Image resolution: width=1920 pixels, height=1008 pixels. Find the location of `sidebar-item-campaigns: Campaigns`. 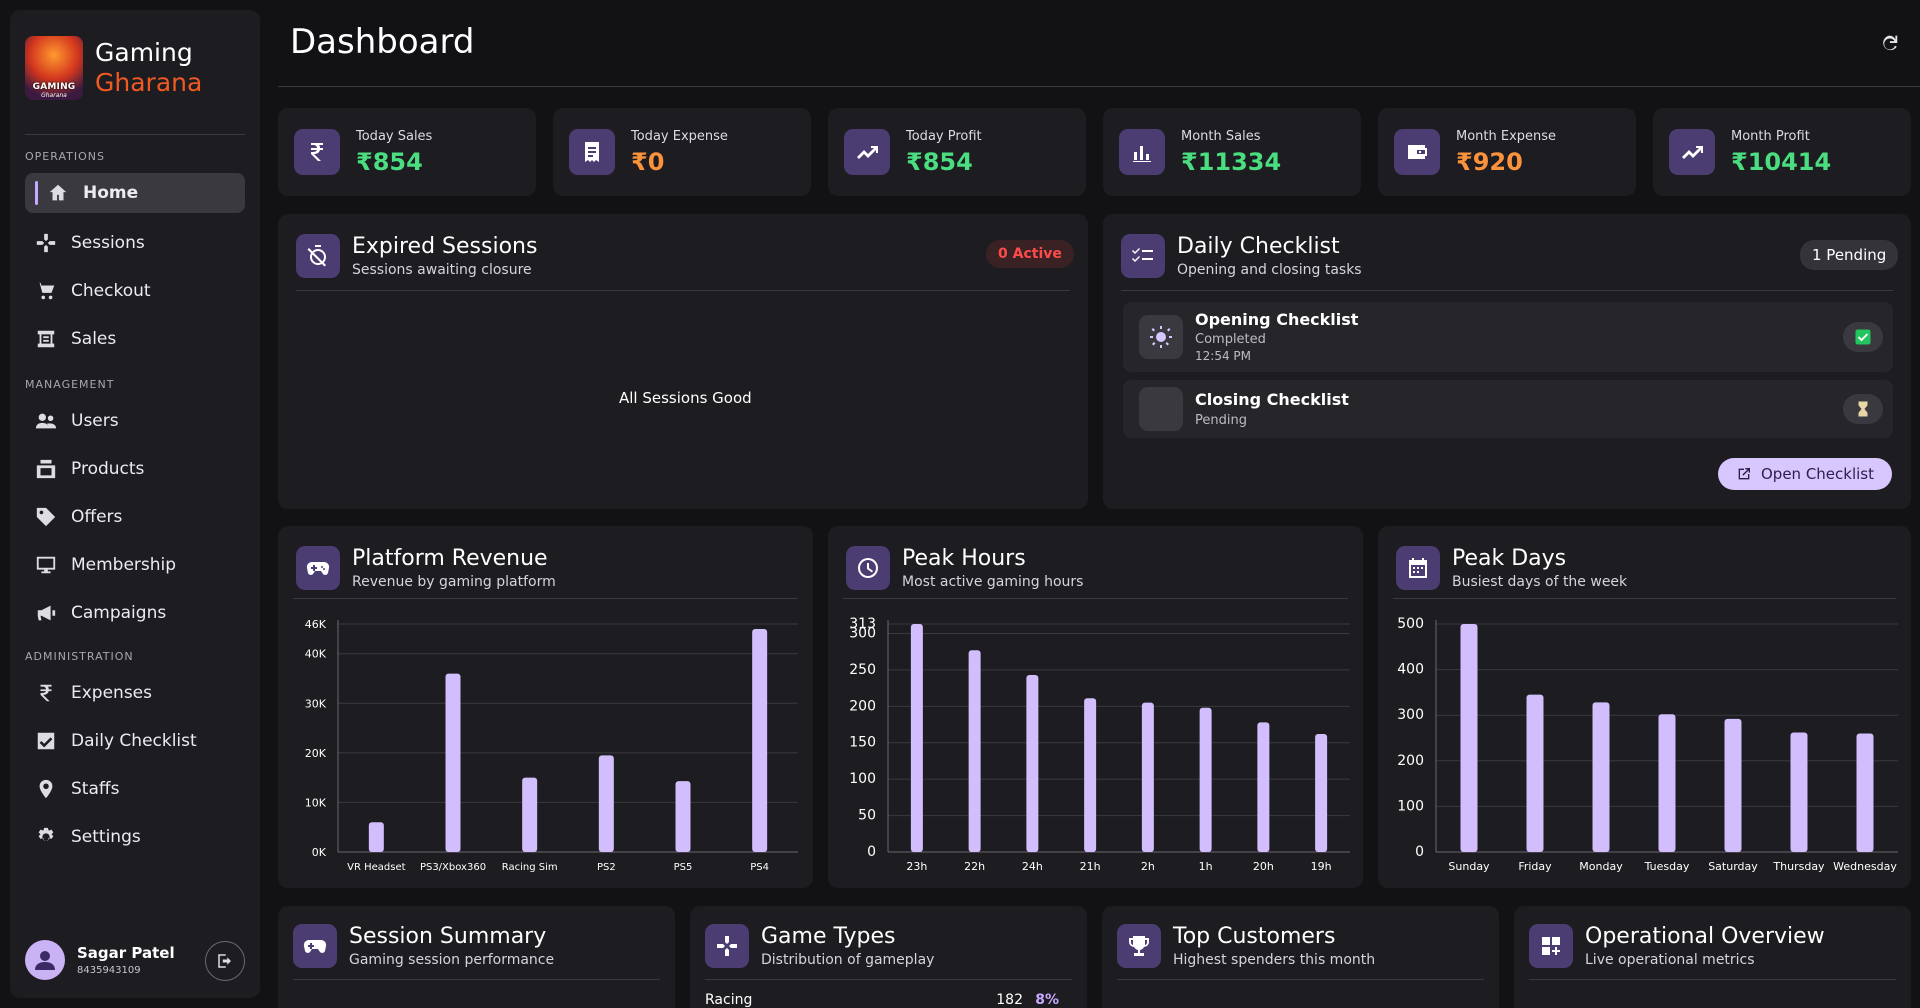

sidebar-item-campaigns: Campaigns is located at coordinates (135, 613).